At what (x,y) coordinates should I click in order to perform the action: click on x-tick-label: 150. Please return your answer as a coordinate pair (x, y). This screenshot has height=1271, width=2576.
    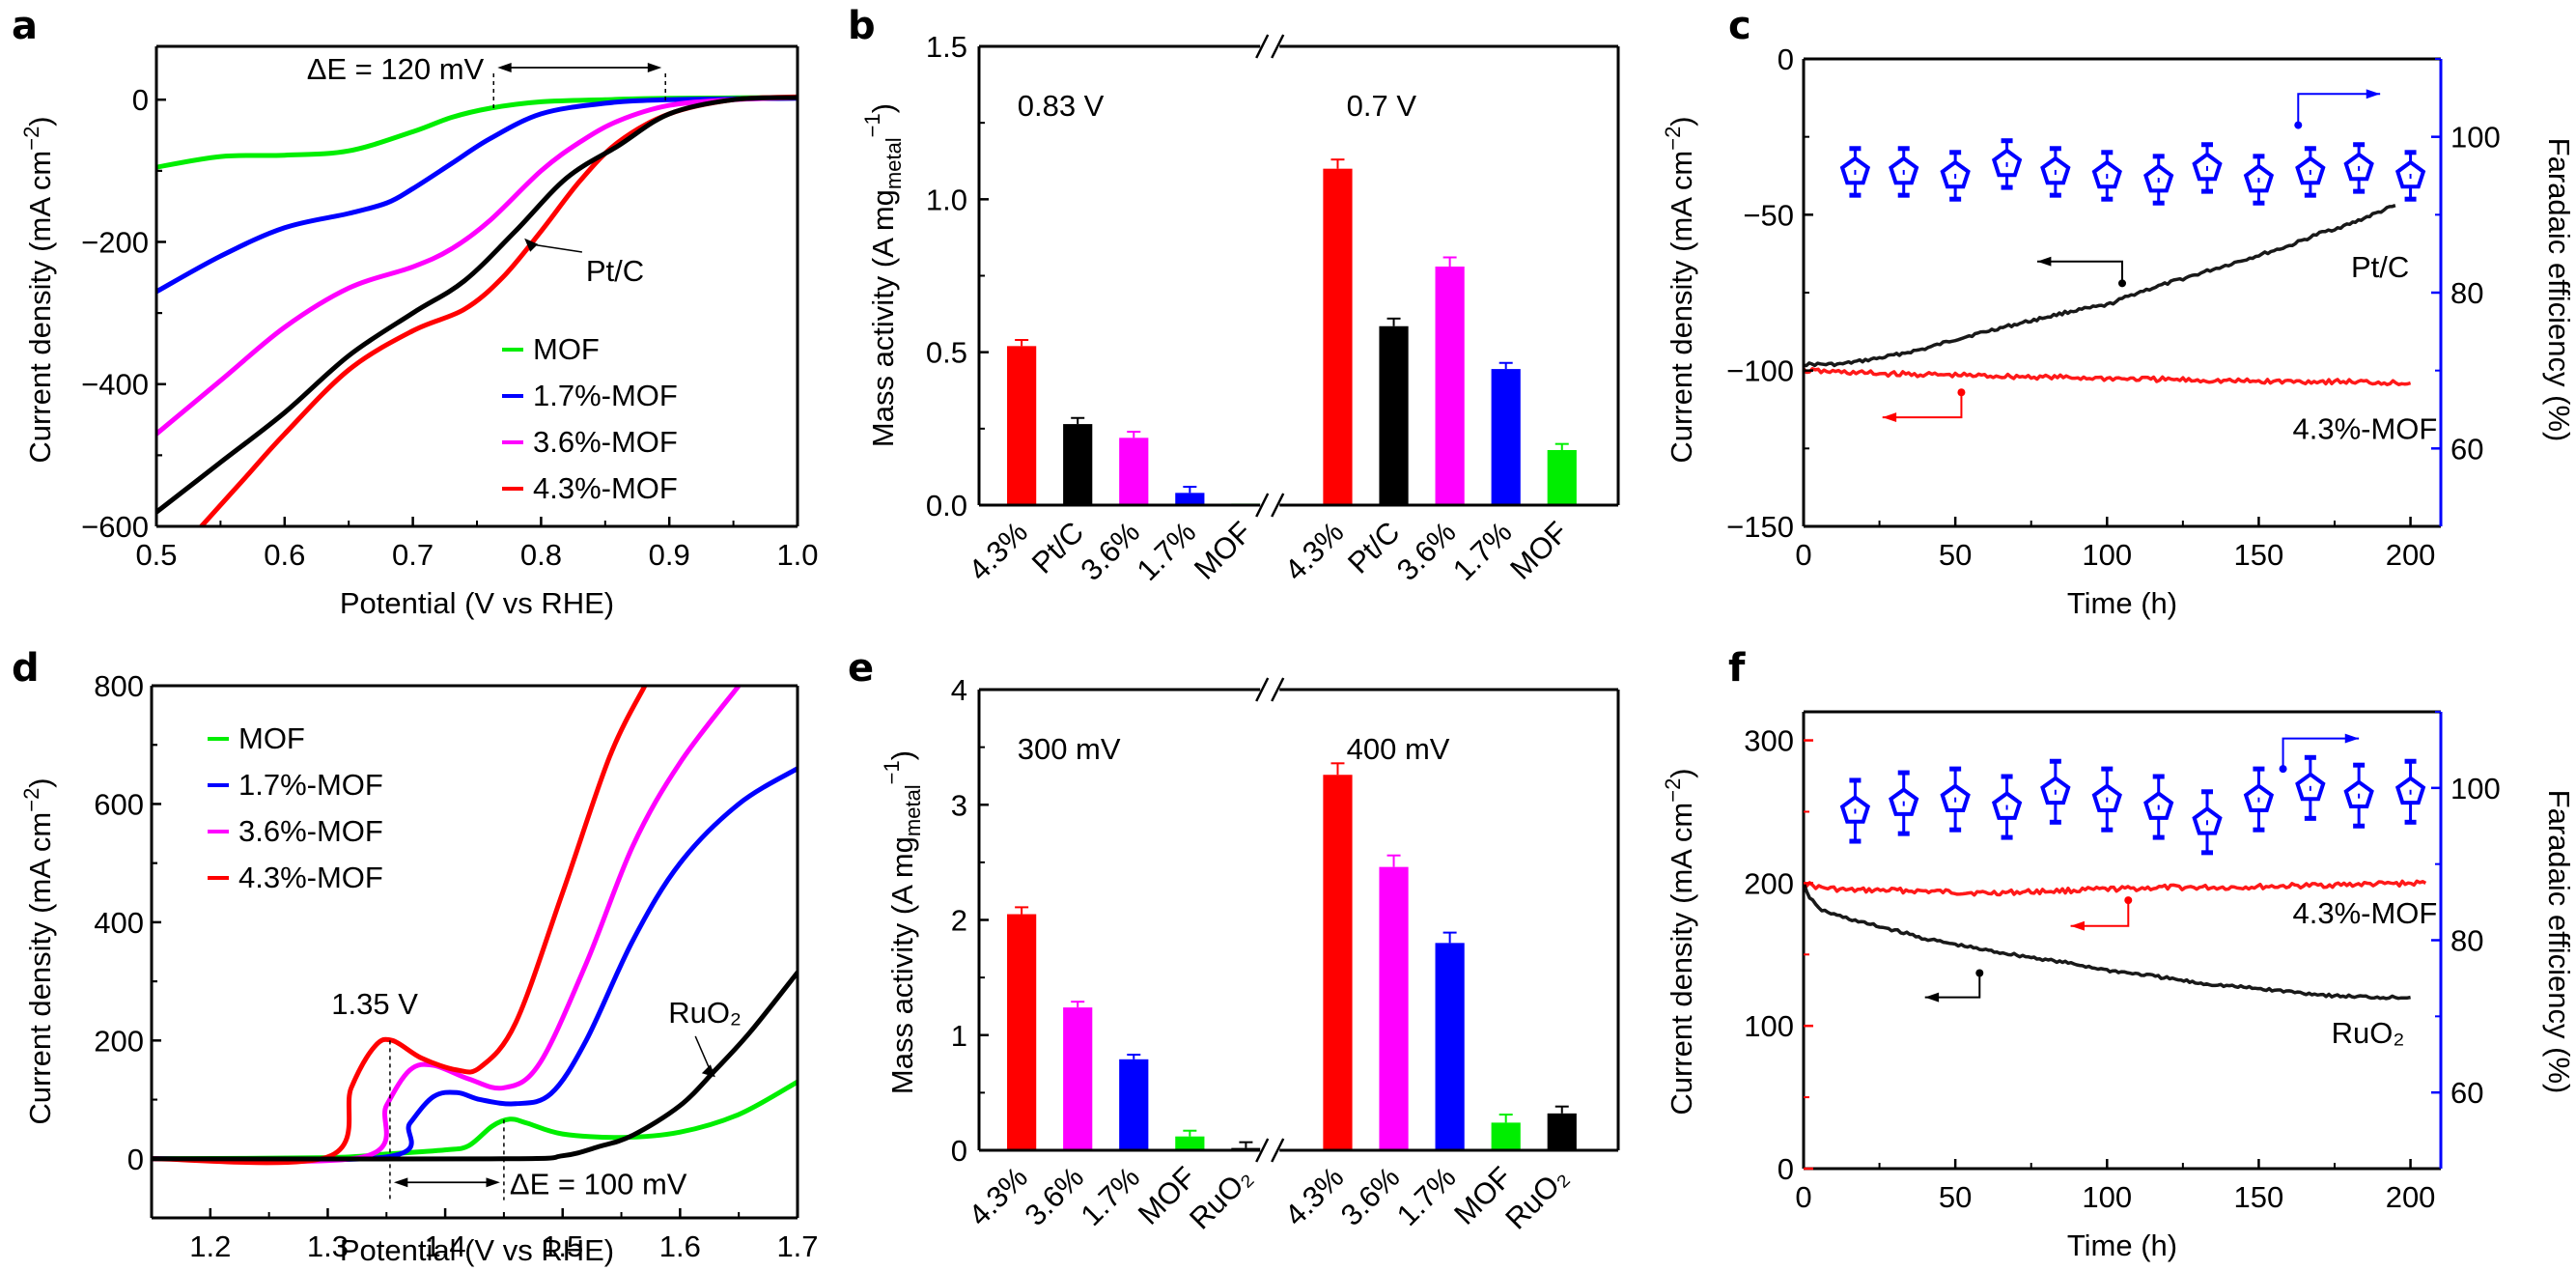
    Looking at the image, I should click on (2259, 1197).